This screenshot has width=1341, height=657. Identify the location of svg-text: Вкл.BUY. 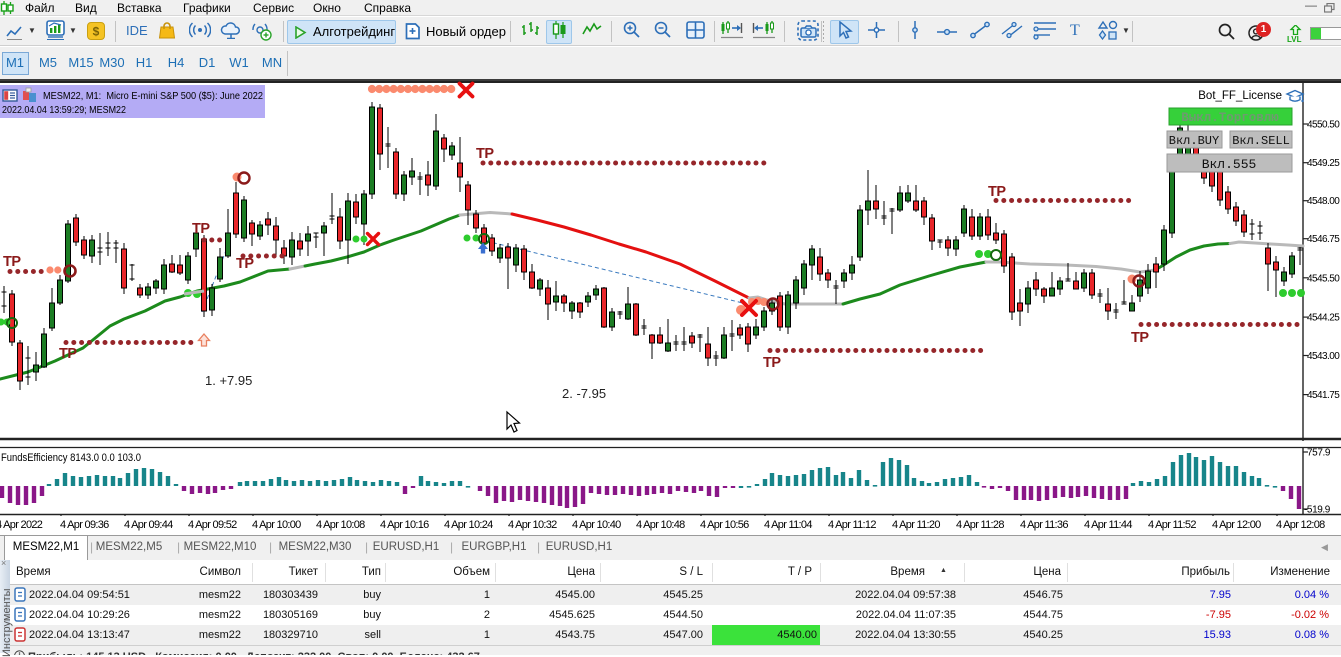
(1194, 141).